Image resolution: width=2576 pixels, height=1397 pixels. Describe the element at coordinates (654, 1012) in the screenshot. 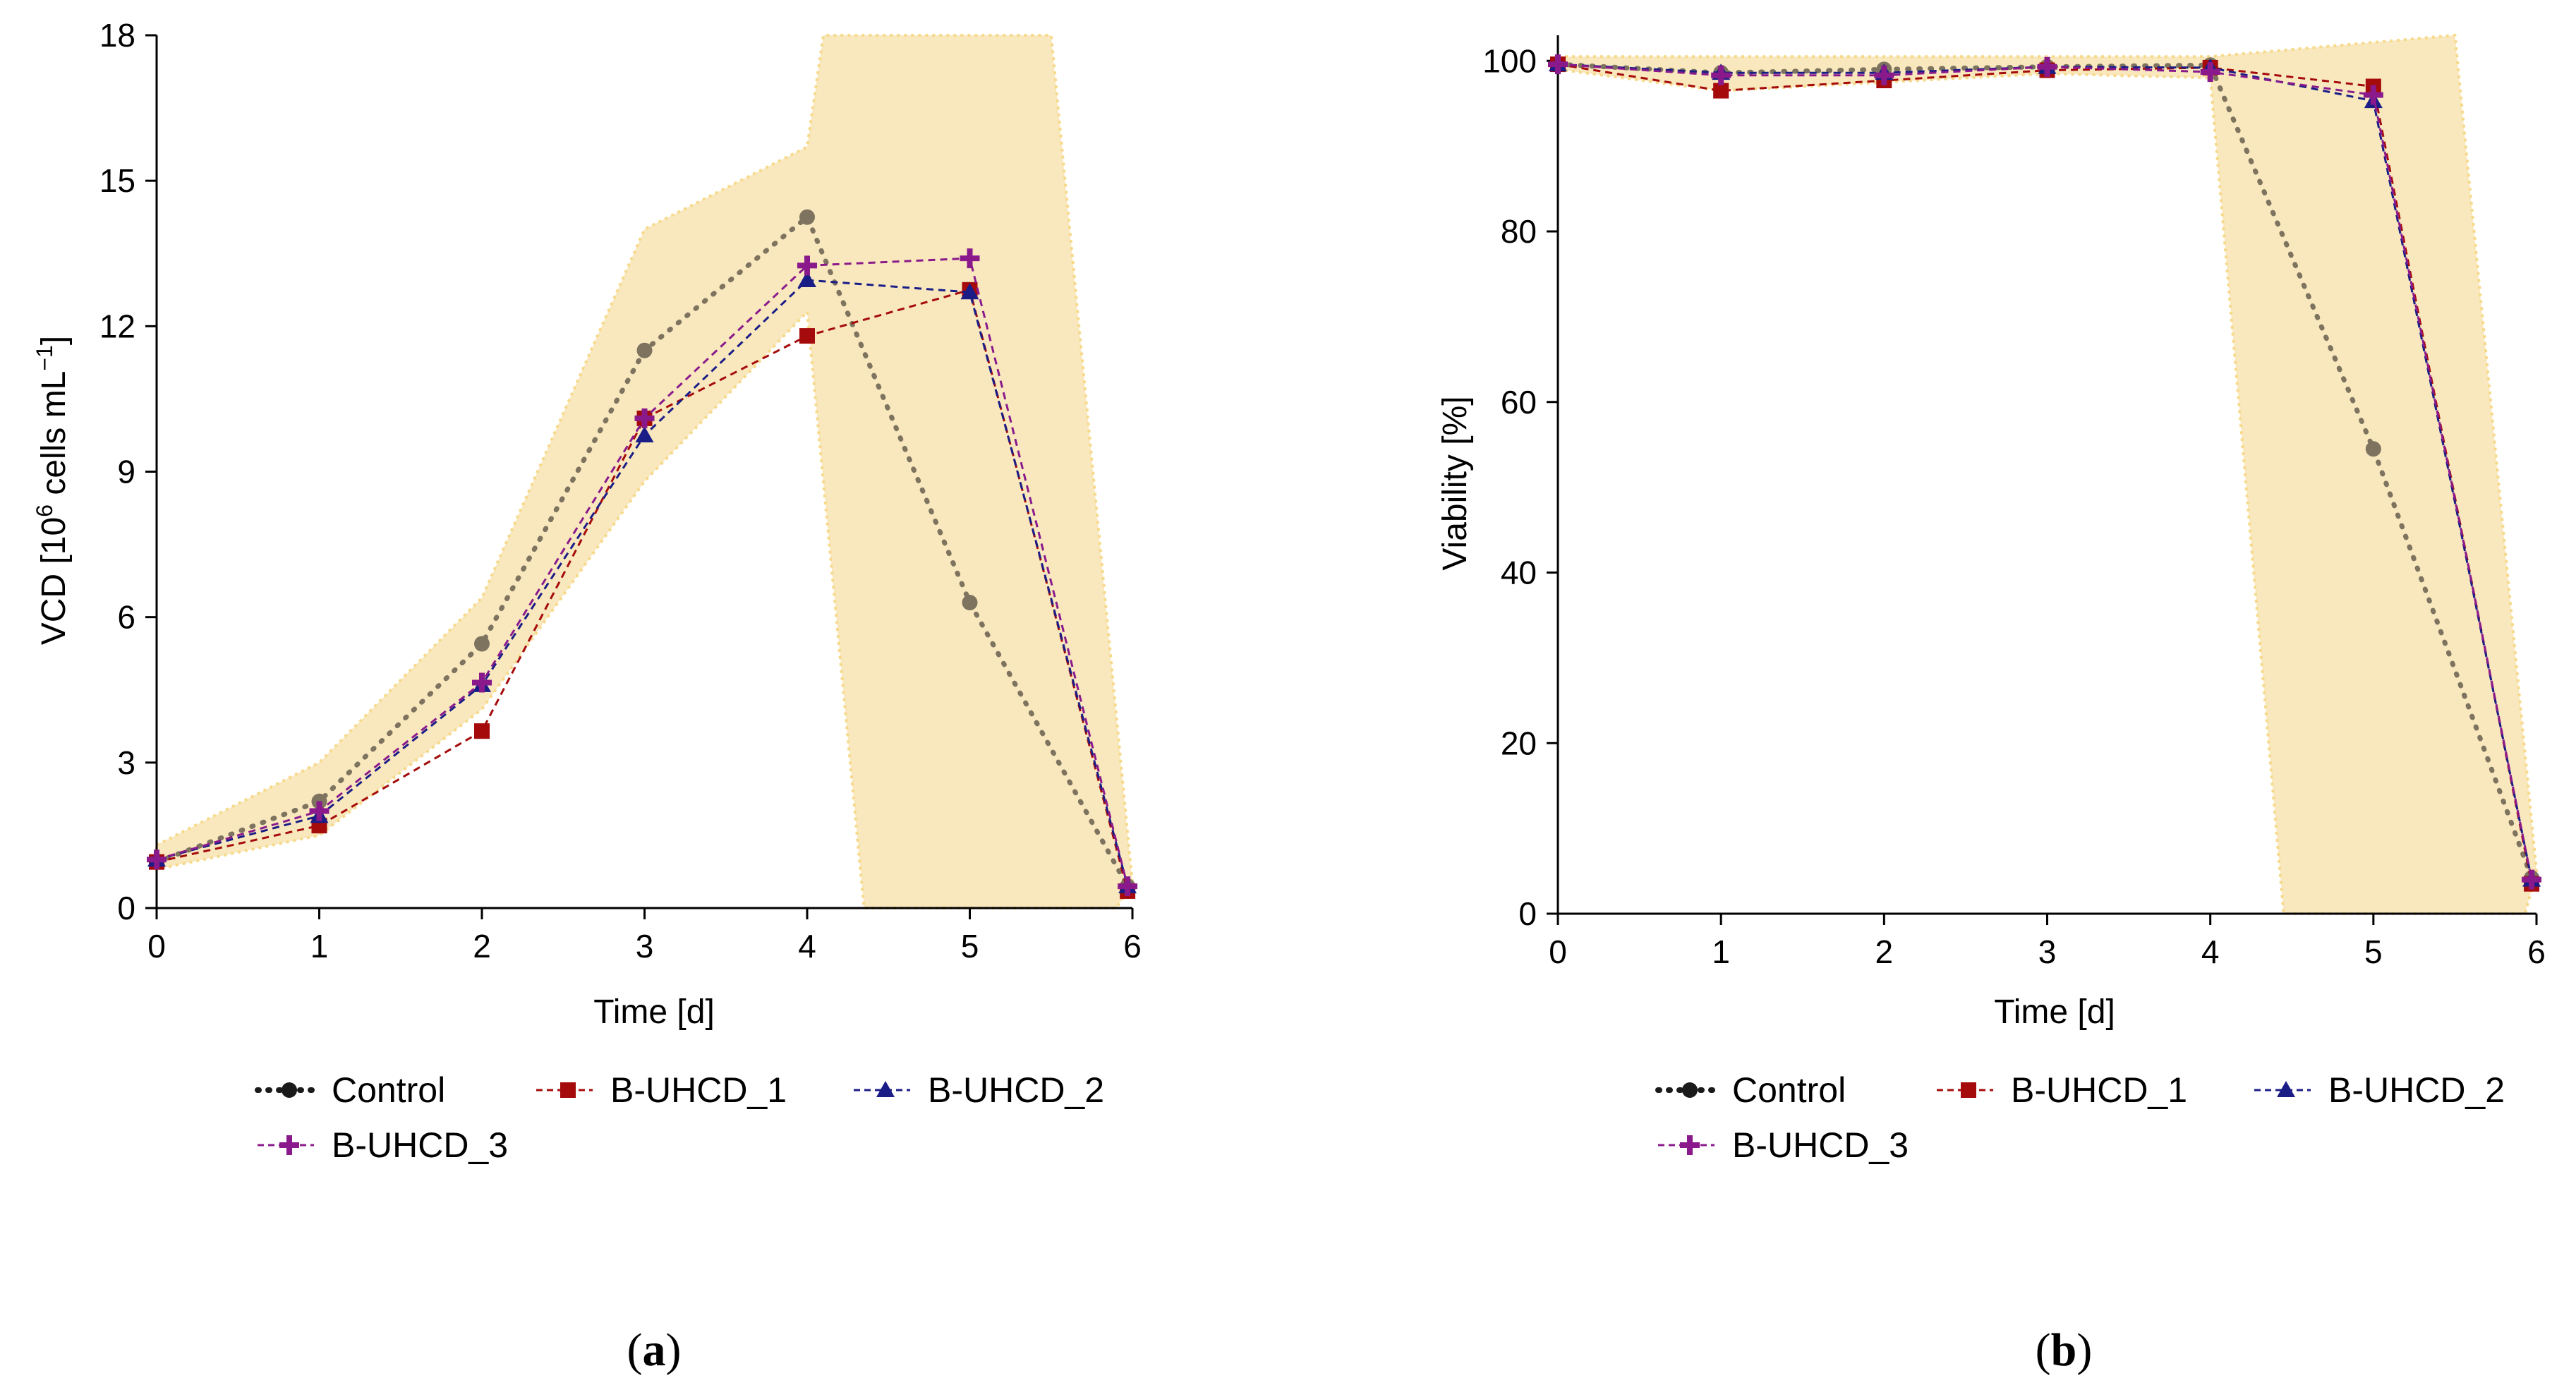

I see `panel-a-xlabel: Time [d]` at that location.